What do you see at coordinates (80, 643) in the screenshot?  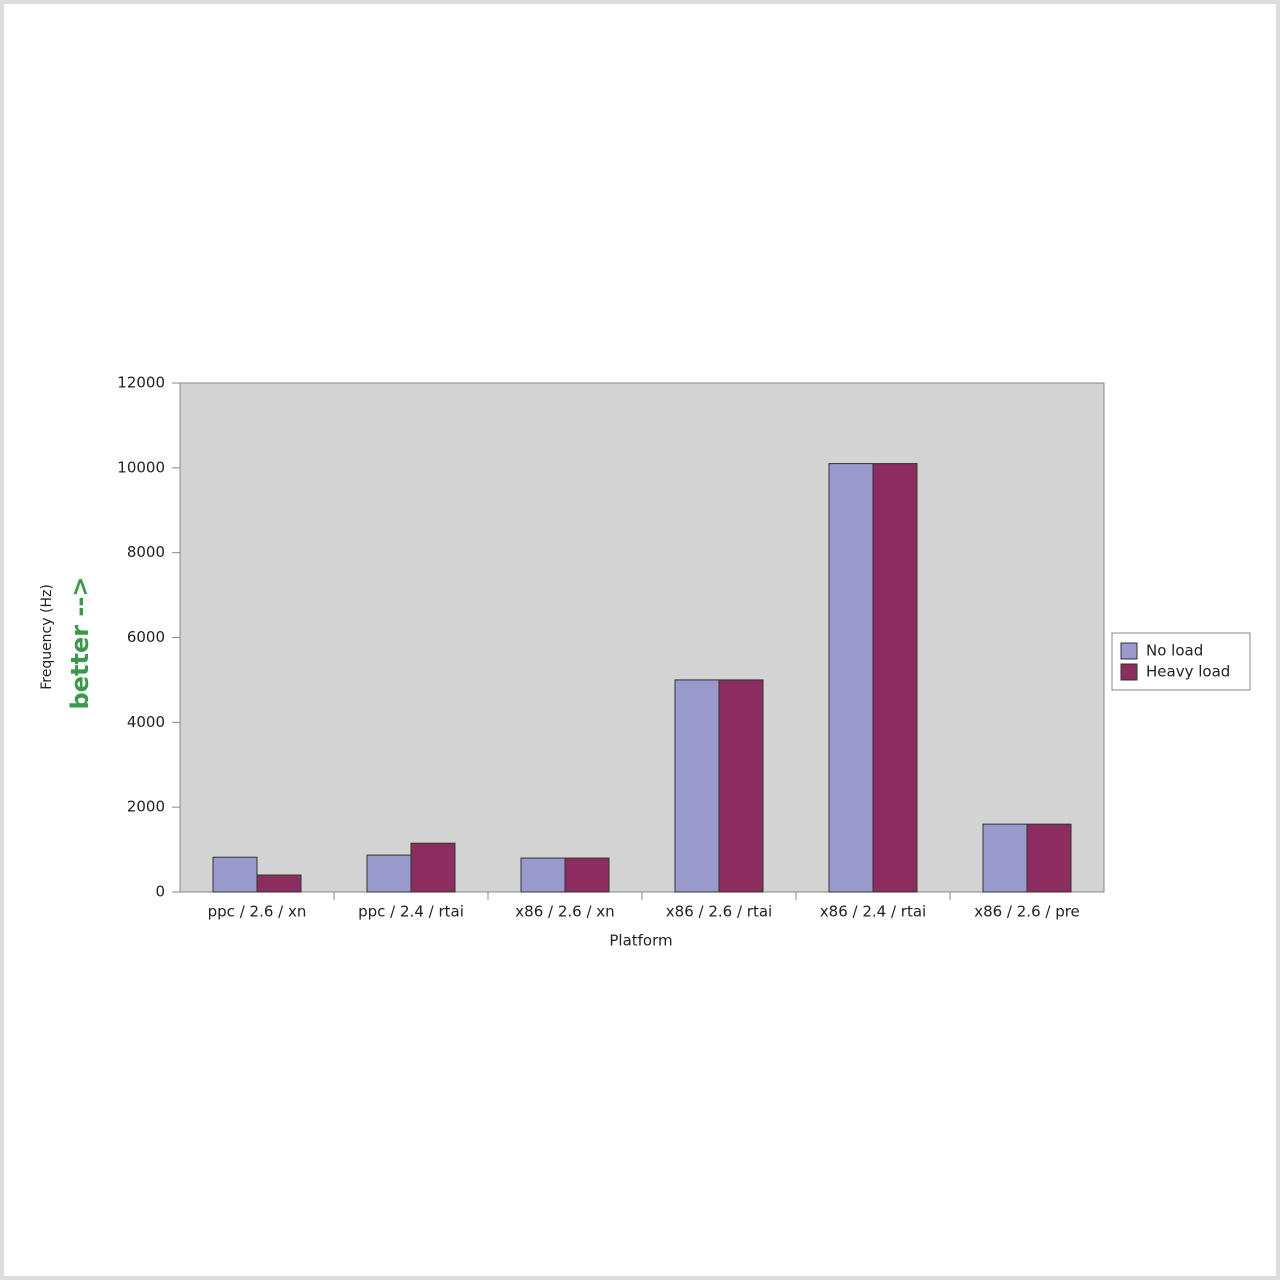 I see `annotation: better -->` at bounding box center [80, 643].